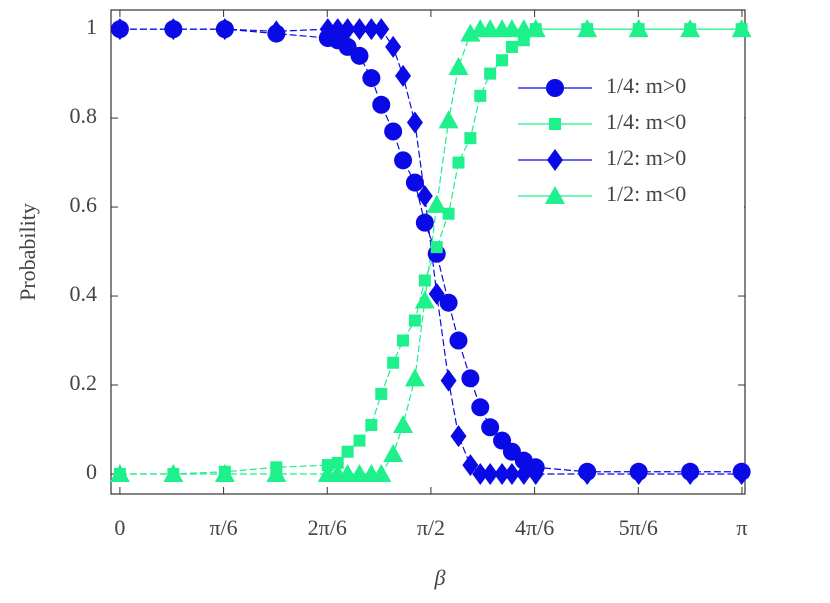 The height and width of the screenshot is (603, 830). I want to click on x-tick-label: π/6, so click(223, 527).